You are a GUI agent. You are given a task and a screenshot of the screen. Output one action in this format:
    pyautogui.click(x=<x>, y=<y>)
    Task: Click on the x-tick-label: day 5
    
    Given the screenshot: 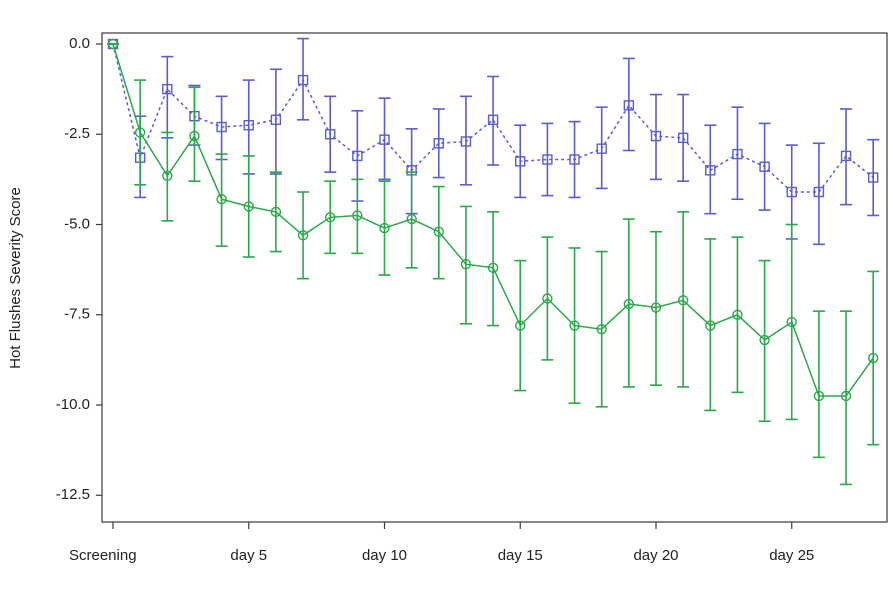 What is the action you would take?
    pyautogui.click(x=248, y=555)
    